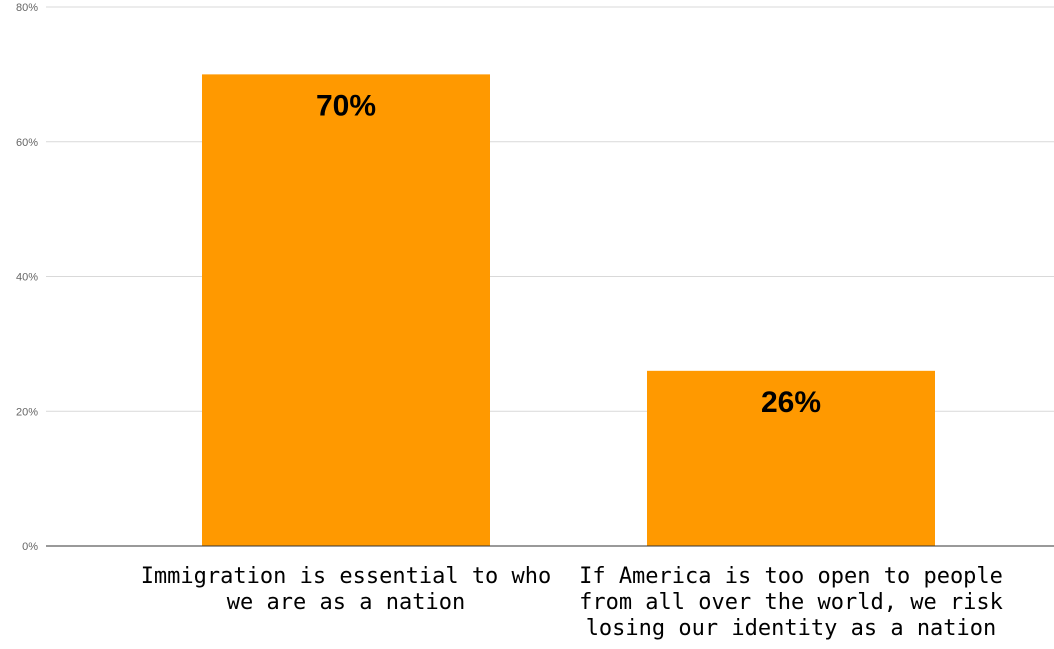  I want to click on bar-data-label: 70%, so click(346, 105).